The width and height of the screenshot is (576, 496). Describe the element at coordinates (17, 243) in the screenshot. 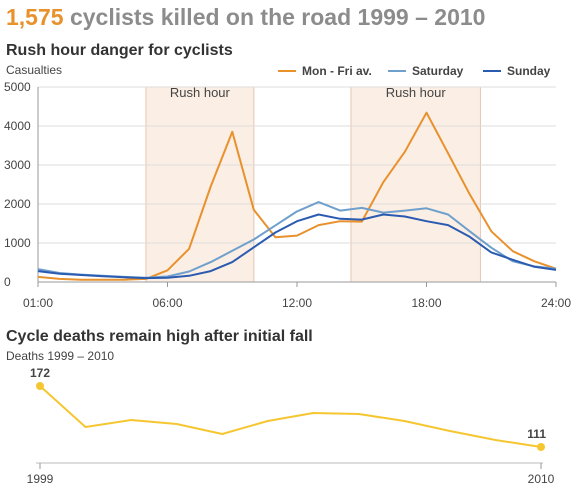

I see `y-tick-label: 1000` at that location.